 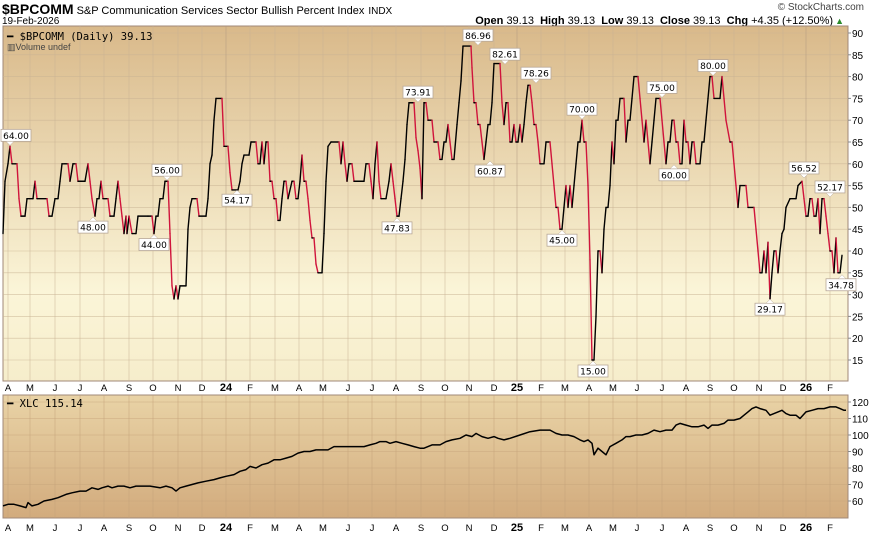 I want to click on svg-text: 35, so click(x=858, y=274).